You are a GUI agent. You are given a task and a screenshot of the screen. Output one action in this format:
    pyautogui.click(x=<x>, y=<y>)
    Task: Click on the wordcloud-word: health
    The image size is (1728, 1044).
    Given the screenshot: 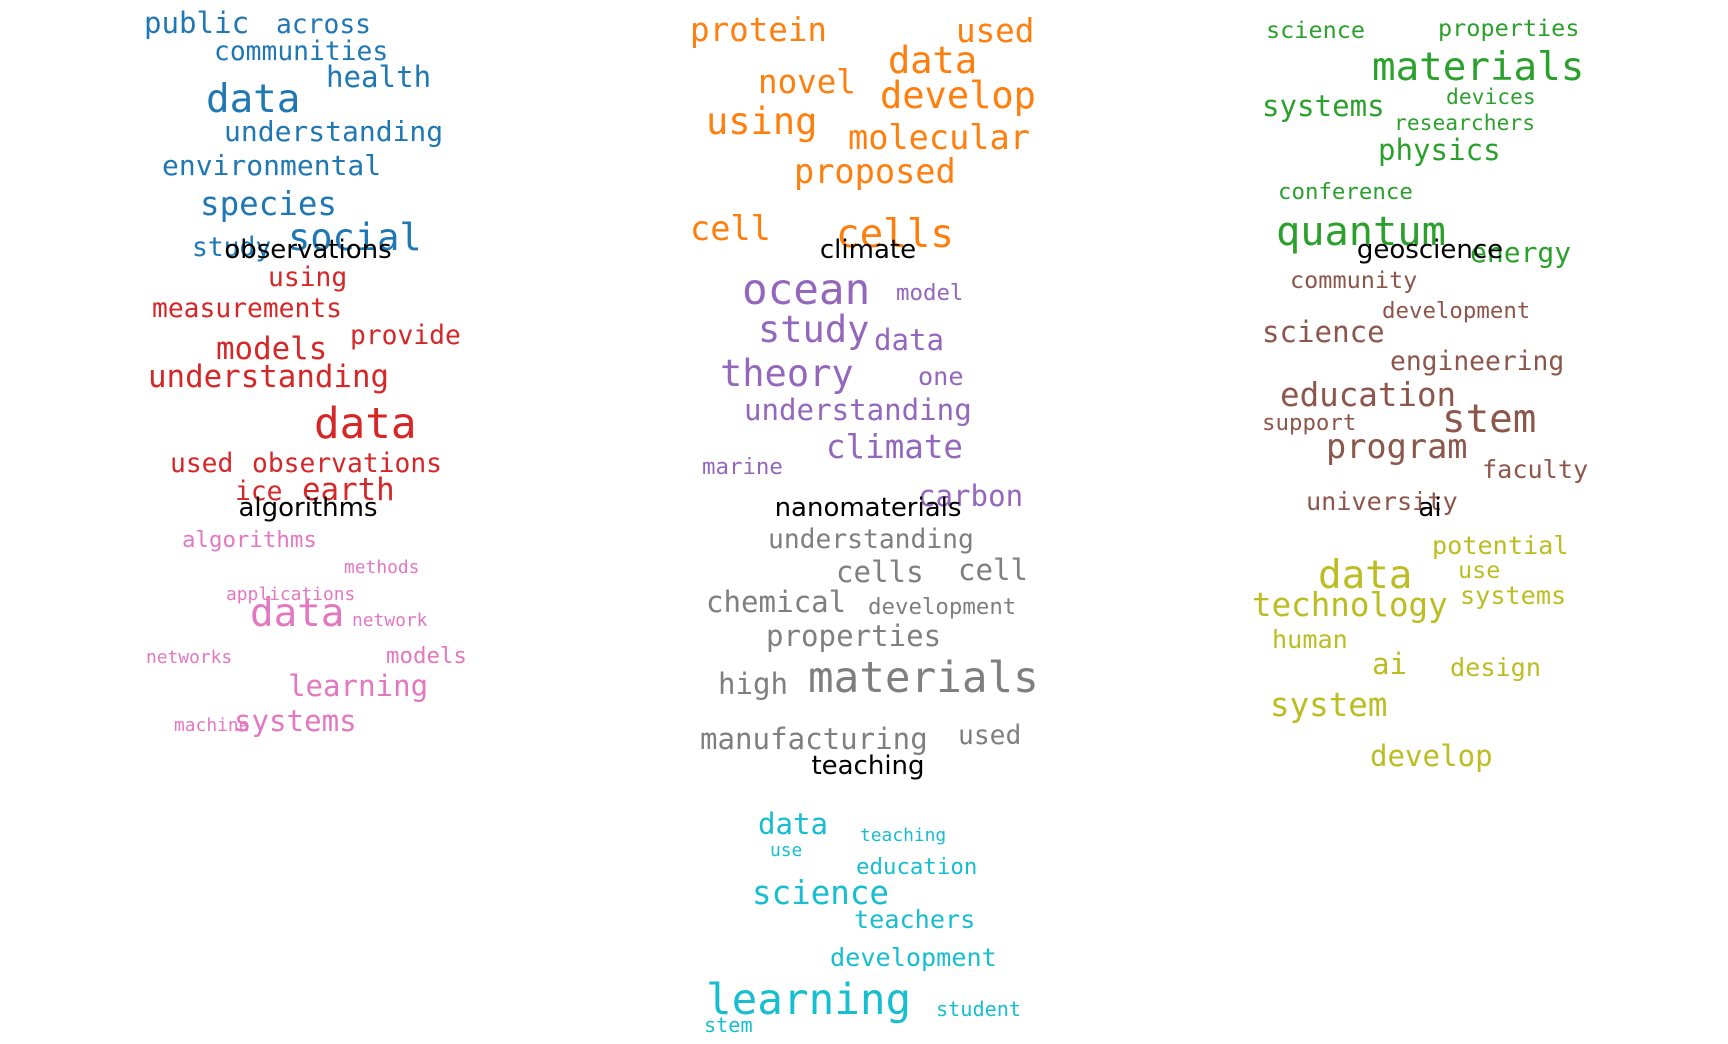 What is the action you would take?
    pyautogui.click(x=378, y=77)
    